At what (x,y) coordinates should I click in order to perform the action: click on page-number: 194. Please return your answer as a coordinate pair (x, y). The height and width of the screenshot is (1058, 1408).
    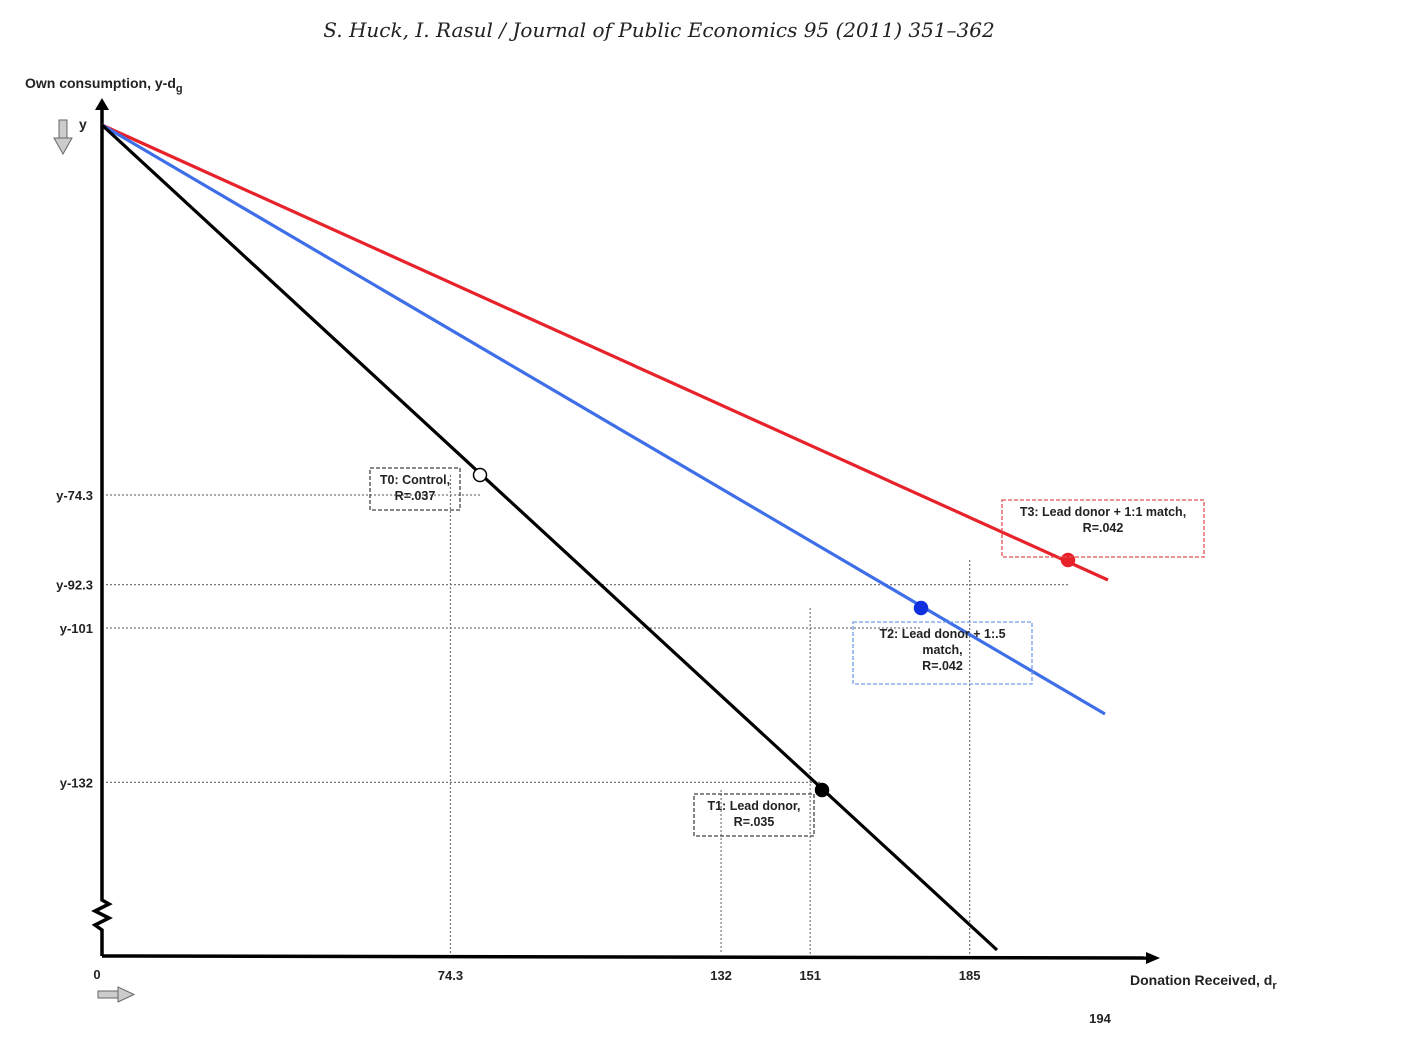
    Looking at the image, I should click on (1100, 1018).